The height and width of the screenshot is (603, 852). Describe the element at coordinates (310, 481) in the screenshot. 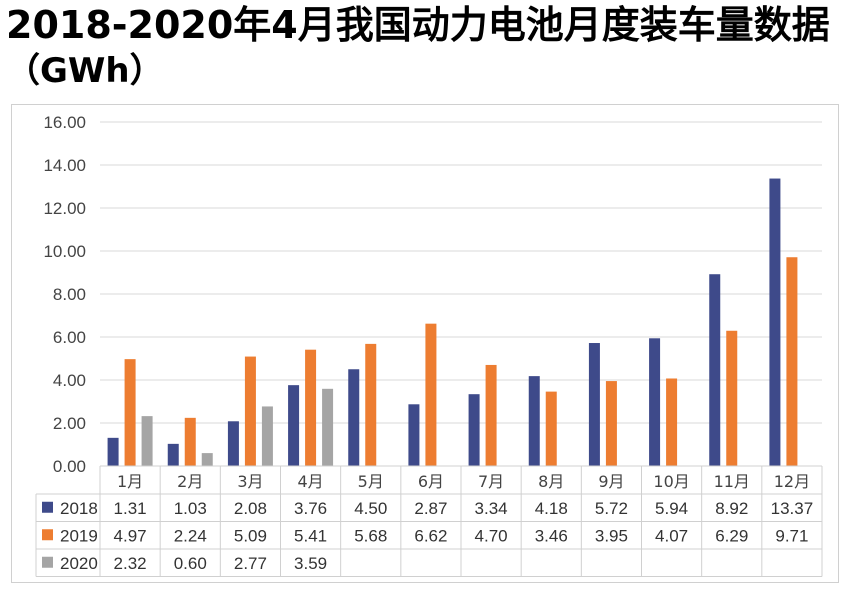

I see `x-category-label: 4月` at that location.